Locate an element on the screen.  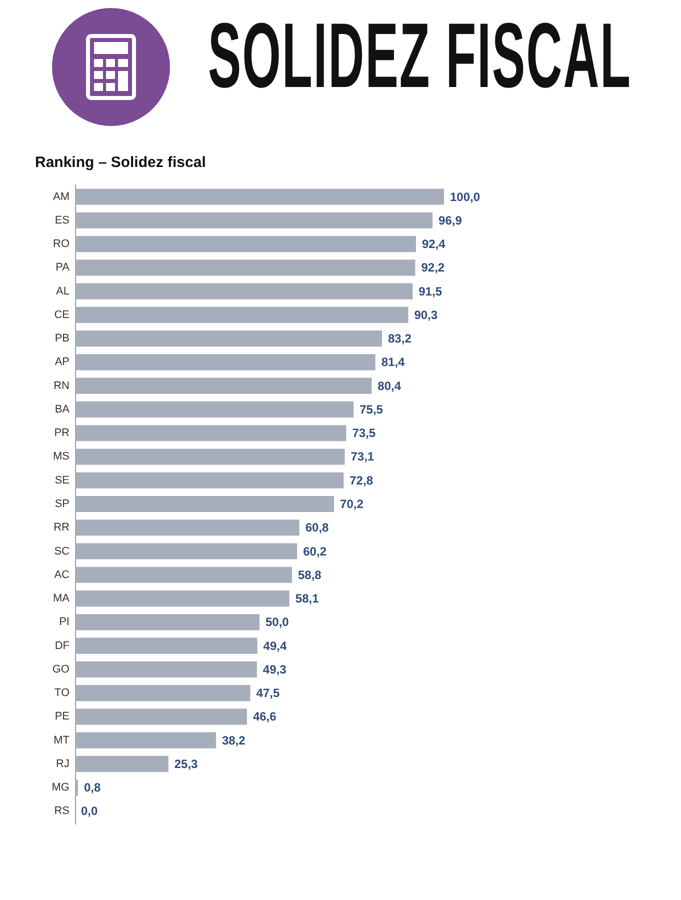
data-label: 72,8 is located at coordinates (362, 480).